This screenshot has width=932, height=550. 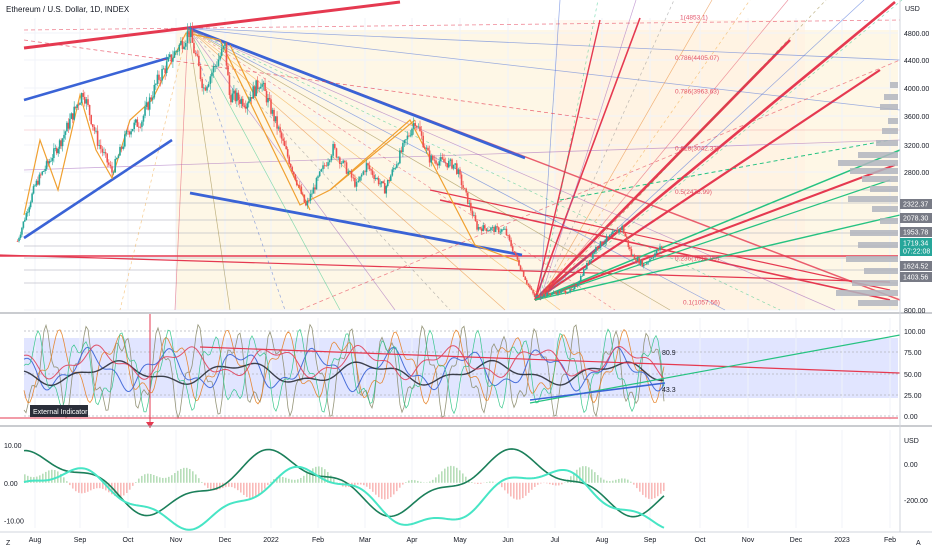 I want to click on time-tick-label: Feb, so click(x=318, y=540).